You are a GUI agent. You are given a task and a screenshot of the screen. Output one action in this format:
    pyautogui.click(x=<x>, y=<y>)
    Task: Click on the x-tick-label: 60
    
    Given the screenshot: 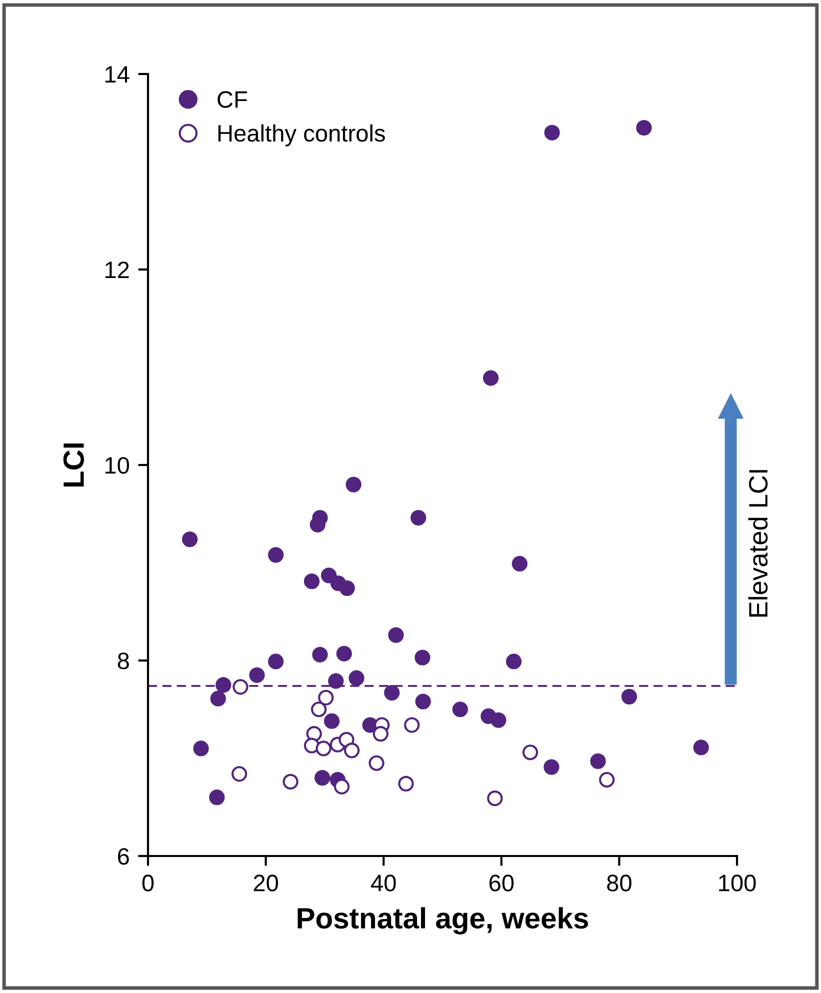 What is the action you would take?
    pyautogui.click(x=501, y=883)
    